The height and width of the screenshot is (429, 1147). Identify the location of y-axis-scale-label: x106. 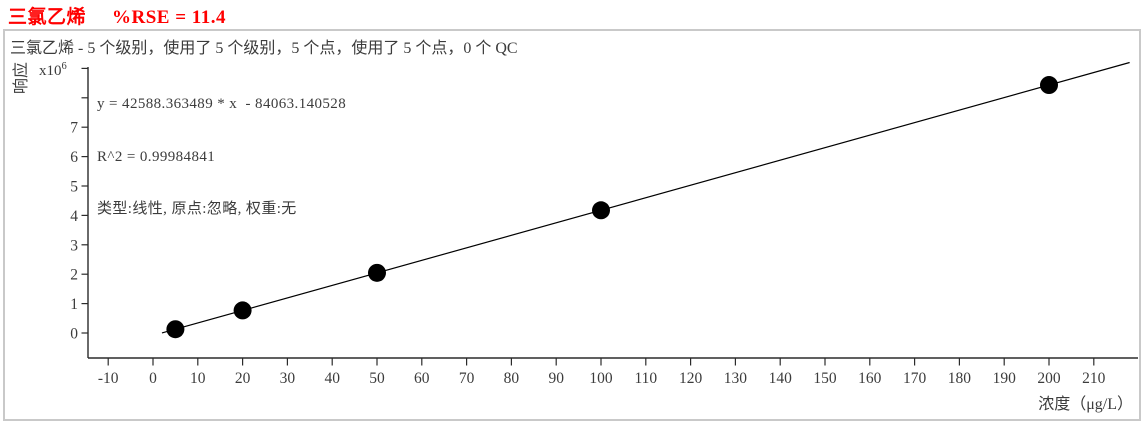
(53, 70).